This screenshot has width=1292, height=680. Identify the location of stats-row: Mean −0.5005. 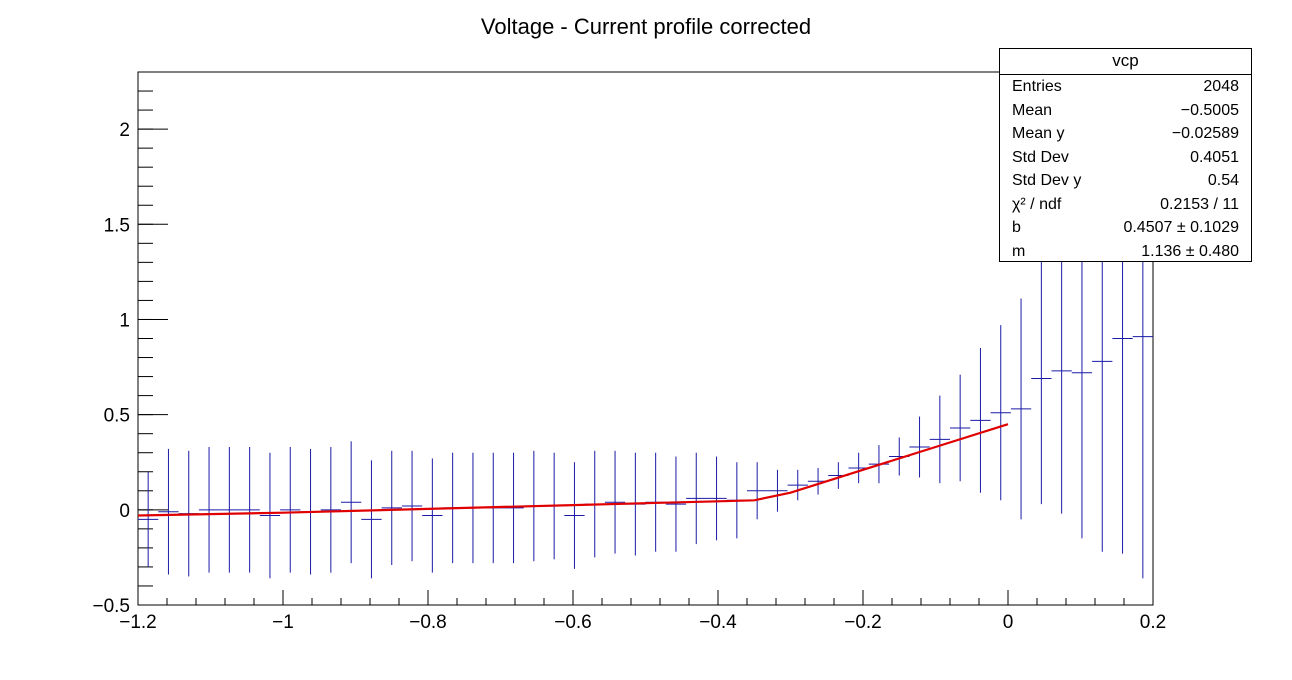
(1125, 111).